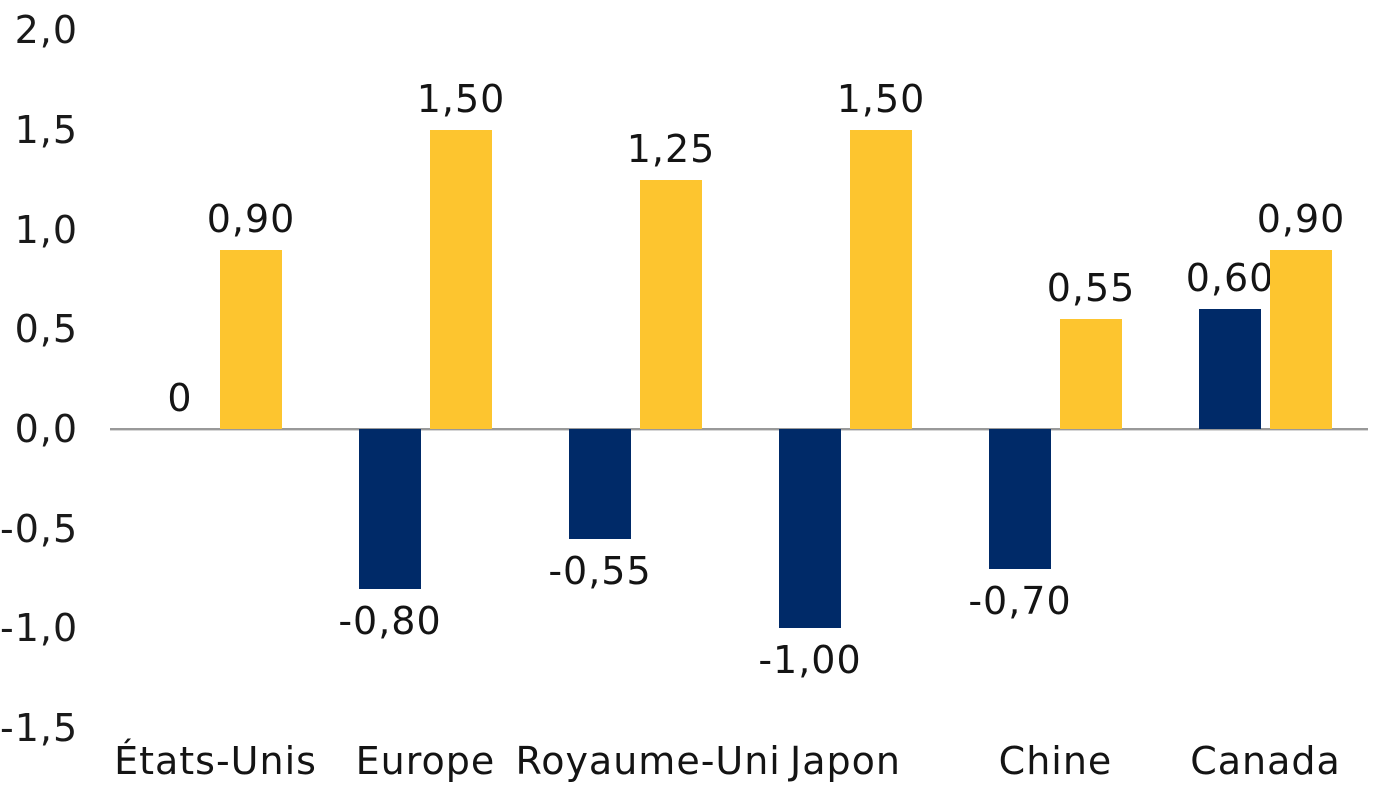 This screenshot has width=1380, height=800. Describe the element at coordinates (46, 429) in the screenshot. I see `y-axis-tick-label: 0,0` at that location.